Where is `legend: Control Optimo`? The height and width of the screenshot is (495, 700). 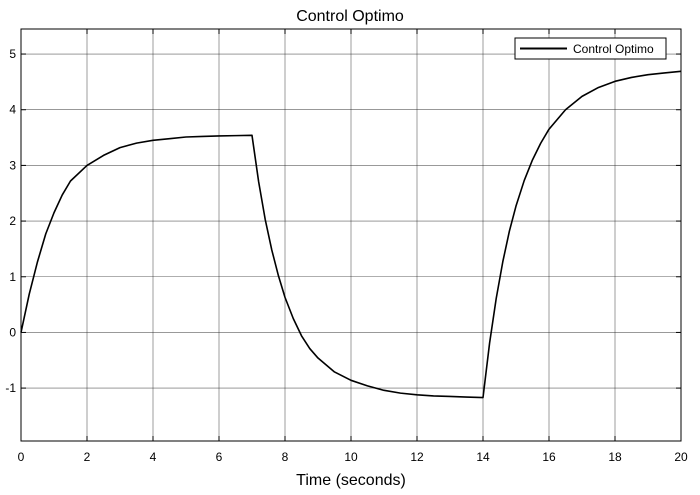
legend: Control Optimo is located at coordinates (590, 48).